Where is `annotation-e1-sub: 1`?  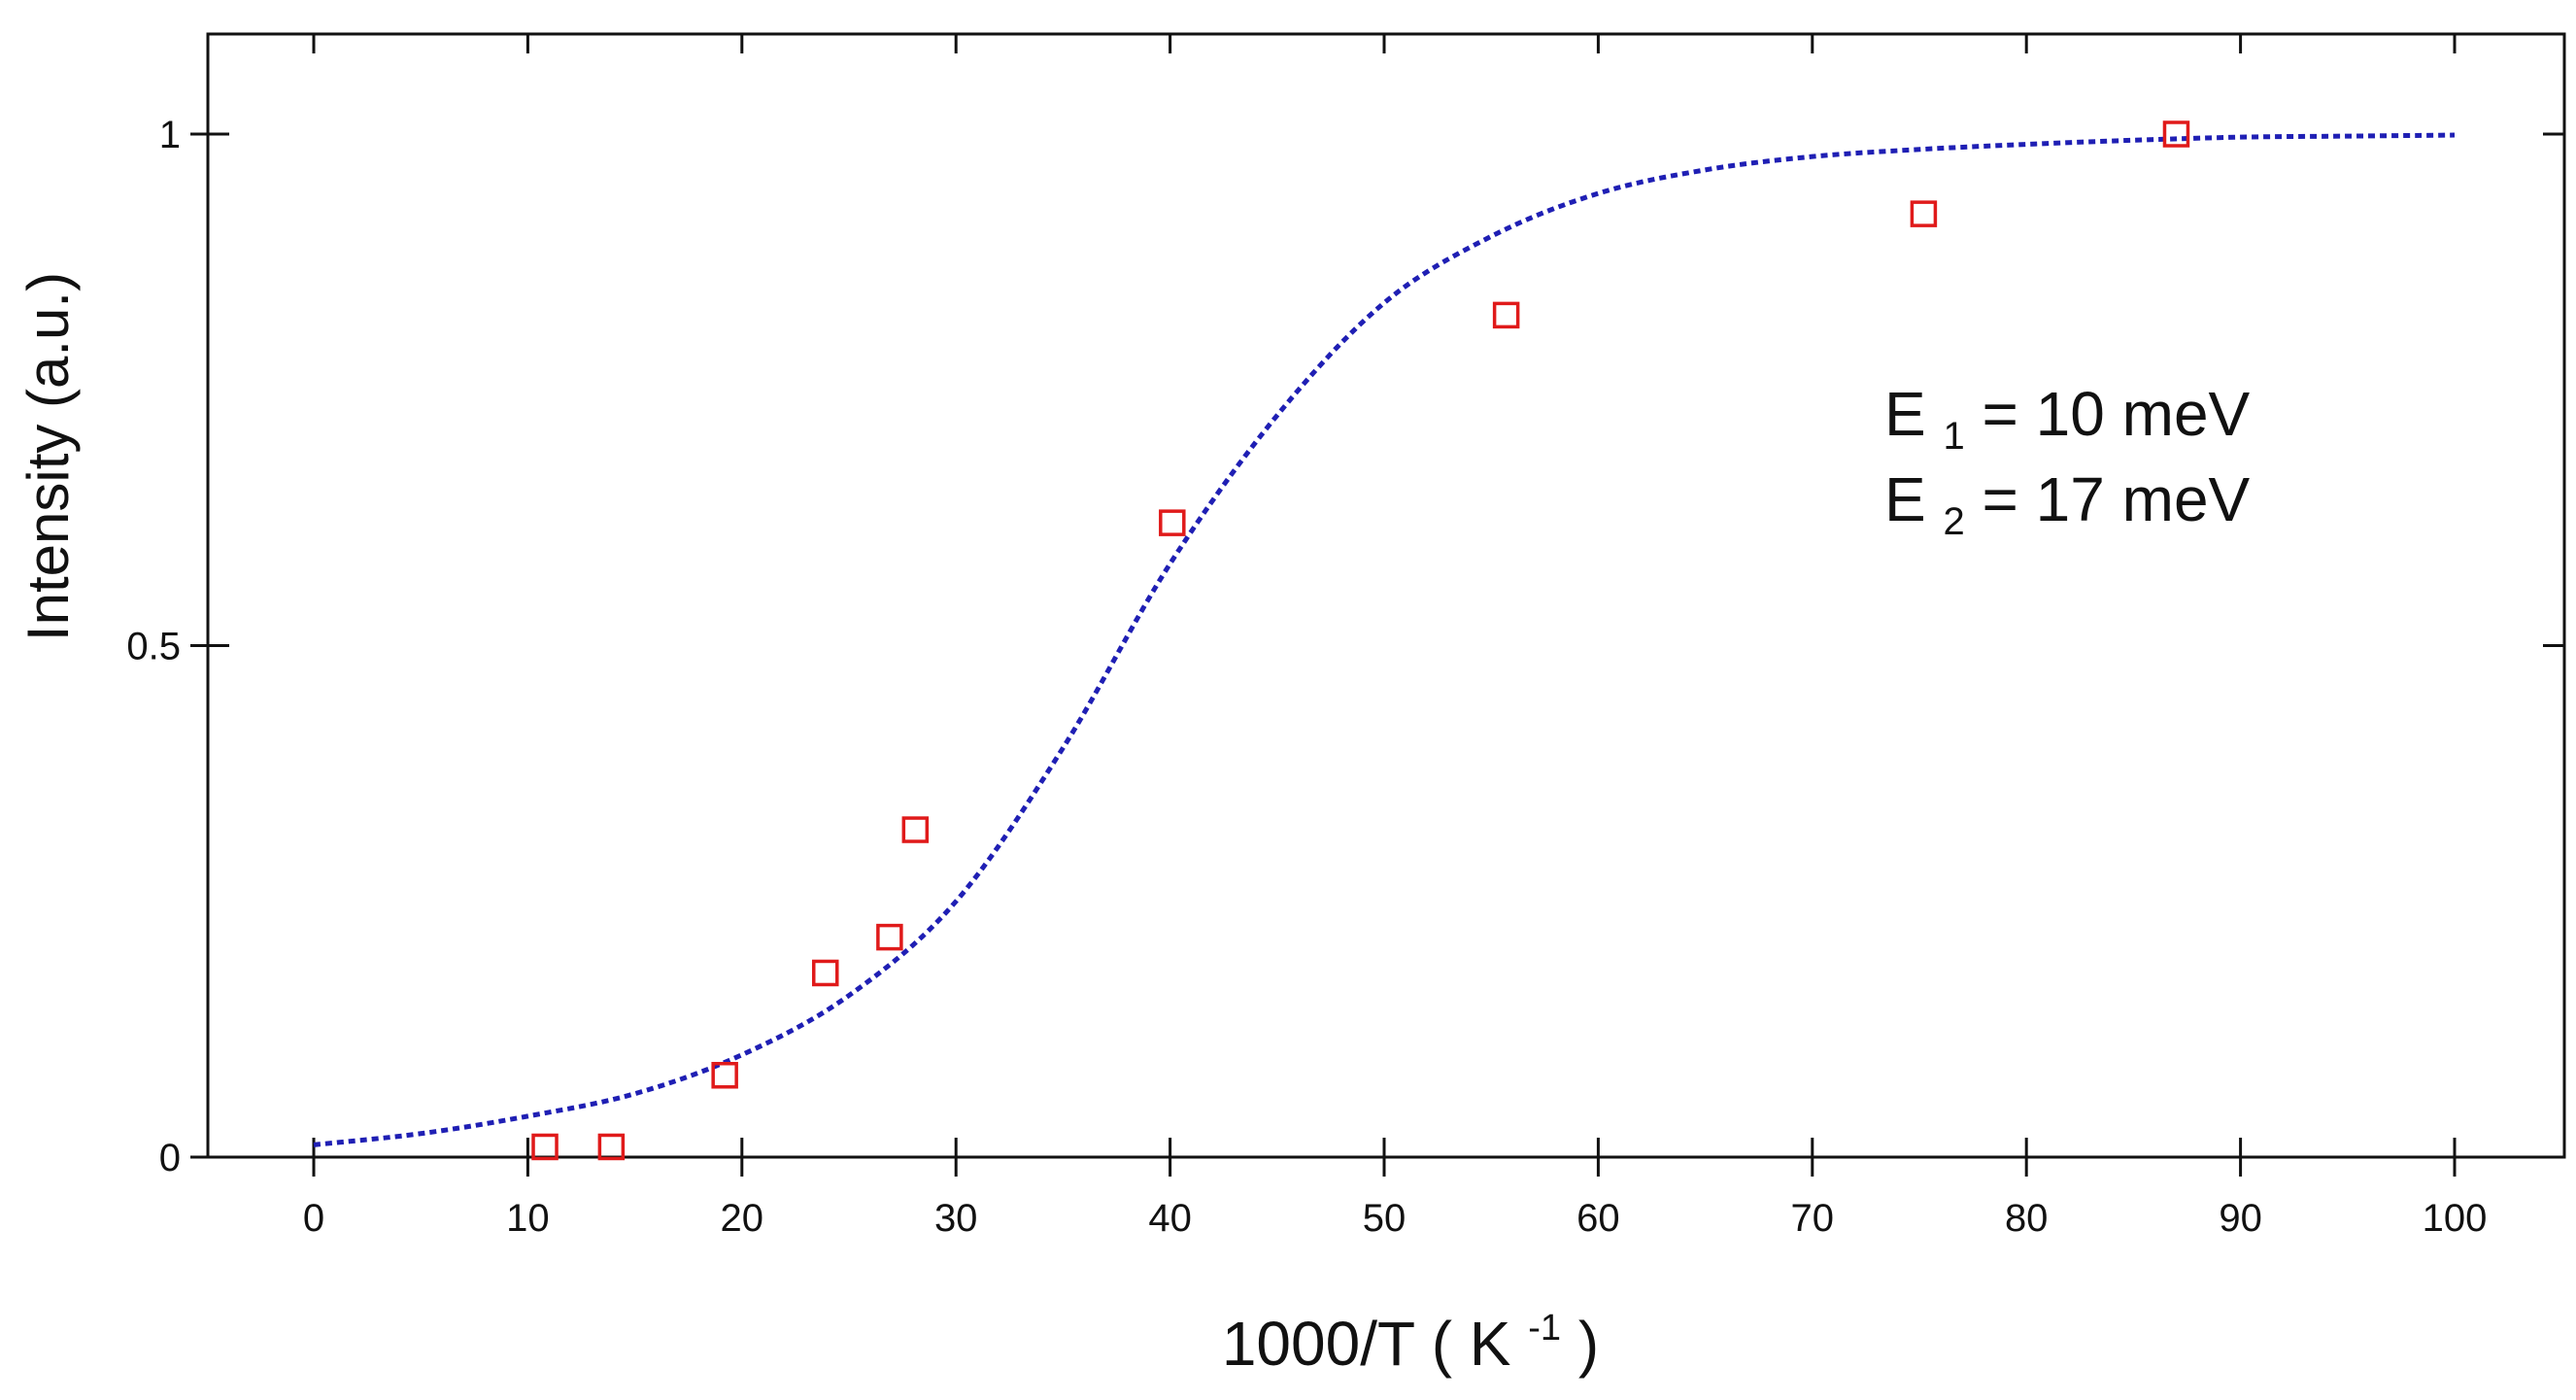
annotation-e1-sub: 1 is located at coordinates (1953, 437).